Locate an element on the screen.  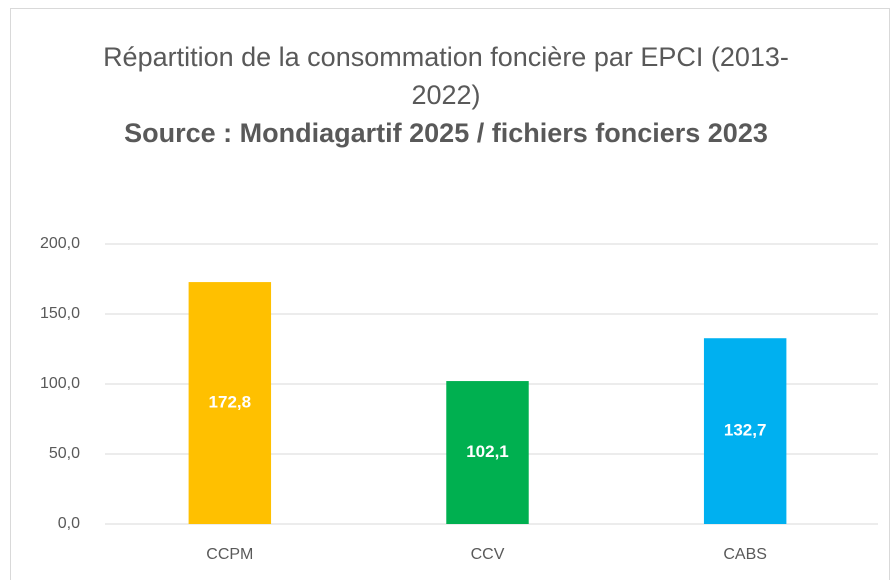
value-label: 132,7 is located at coordinates (745, 430).